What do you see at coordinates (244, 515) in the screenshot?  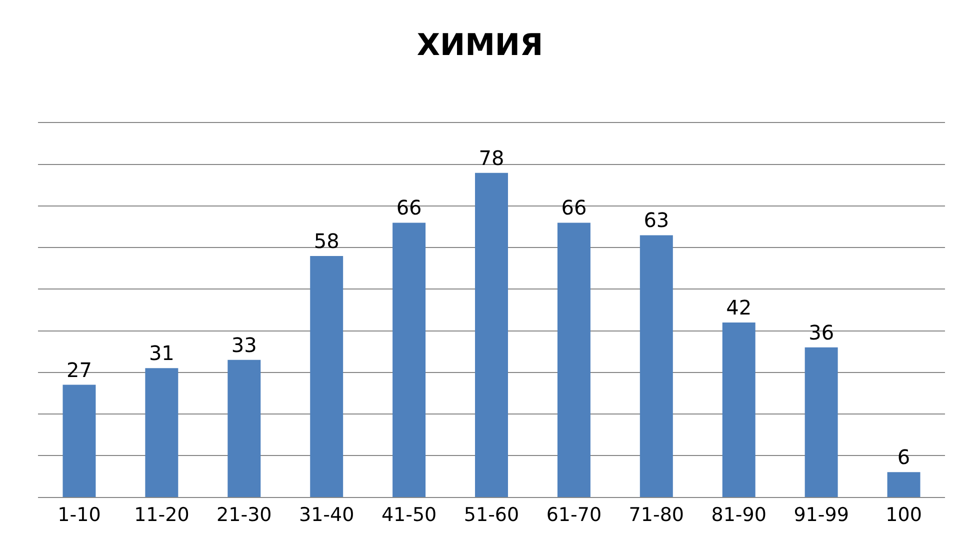 I see `x-tick-label: 21-30` at bounding box center [244, 515].